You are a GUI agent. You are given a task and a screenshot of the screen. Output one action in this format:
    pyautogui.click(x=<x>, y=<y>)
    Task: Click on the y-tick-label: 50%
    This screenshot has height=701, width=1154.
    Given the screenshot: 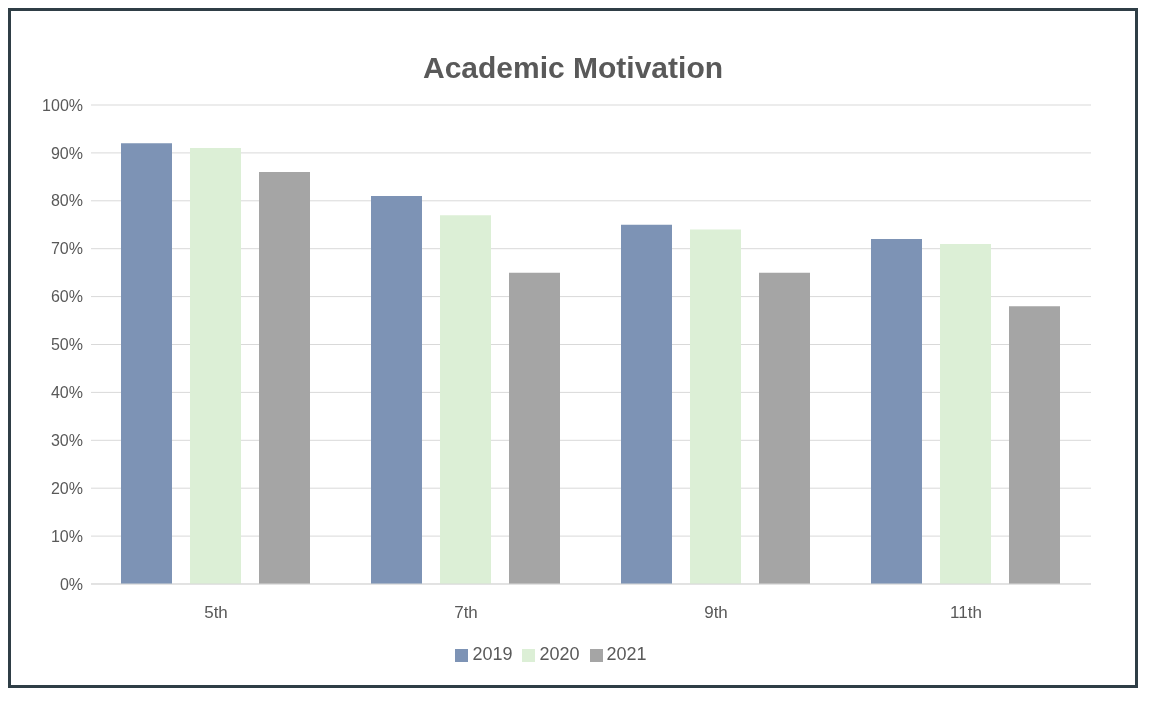 What is the action you would take?
    pyautogui.click(x=66, y=345)
    